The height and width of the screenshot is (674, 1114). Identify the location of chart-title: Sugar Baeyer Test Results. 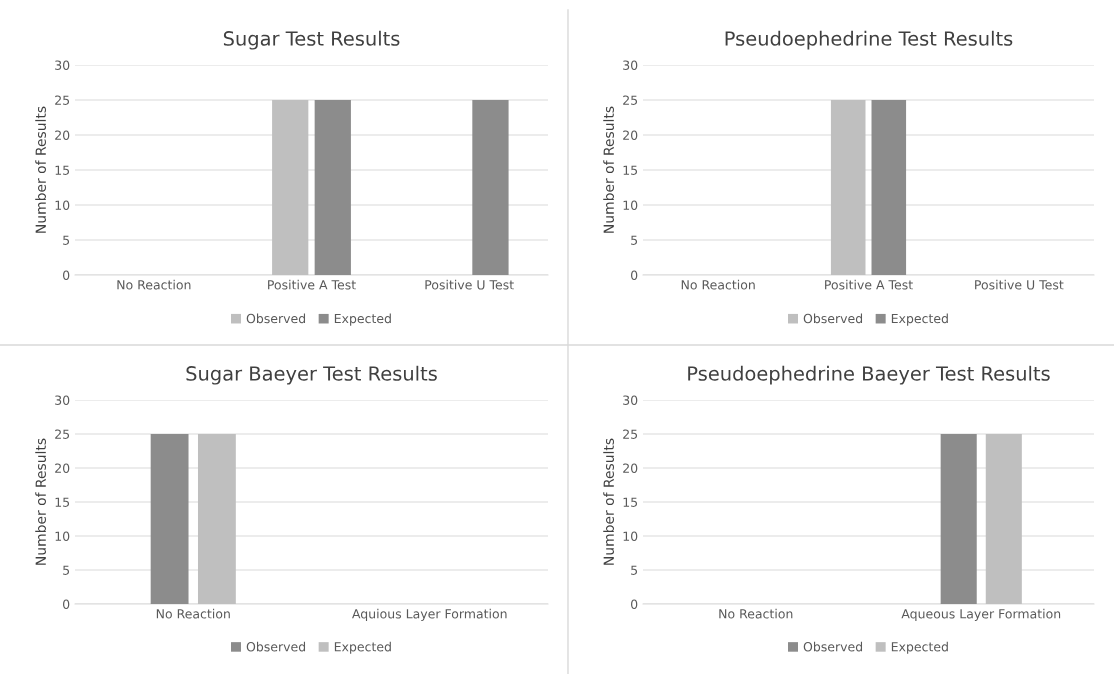
(311, 375).